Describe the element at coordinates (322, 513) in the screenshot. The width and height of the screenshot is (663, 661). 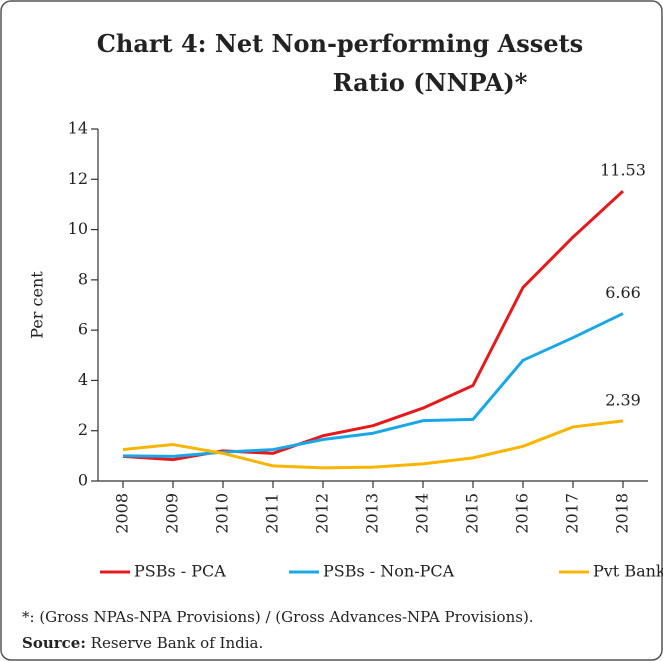
I see `x-tick-label: 2012` at that location.